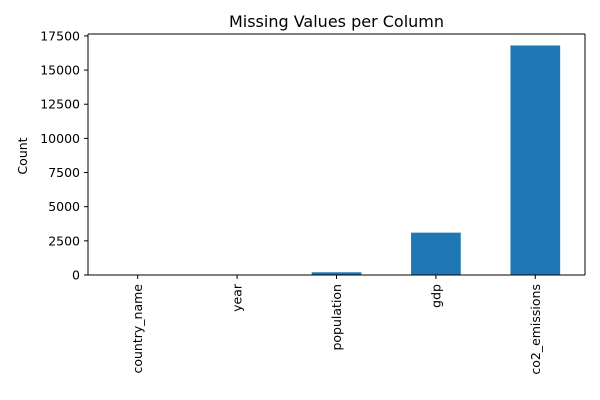 This screenshot has height=400, width=600. What do you see at coordinates (76, 275) in the screenshot?
I see `y-tick-label: 0` at bounding box center [76, 275].